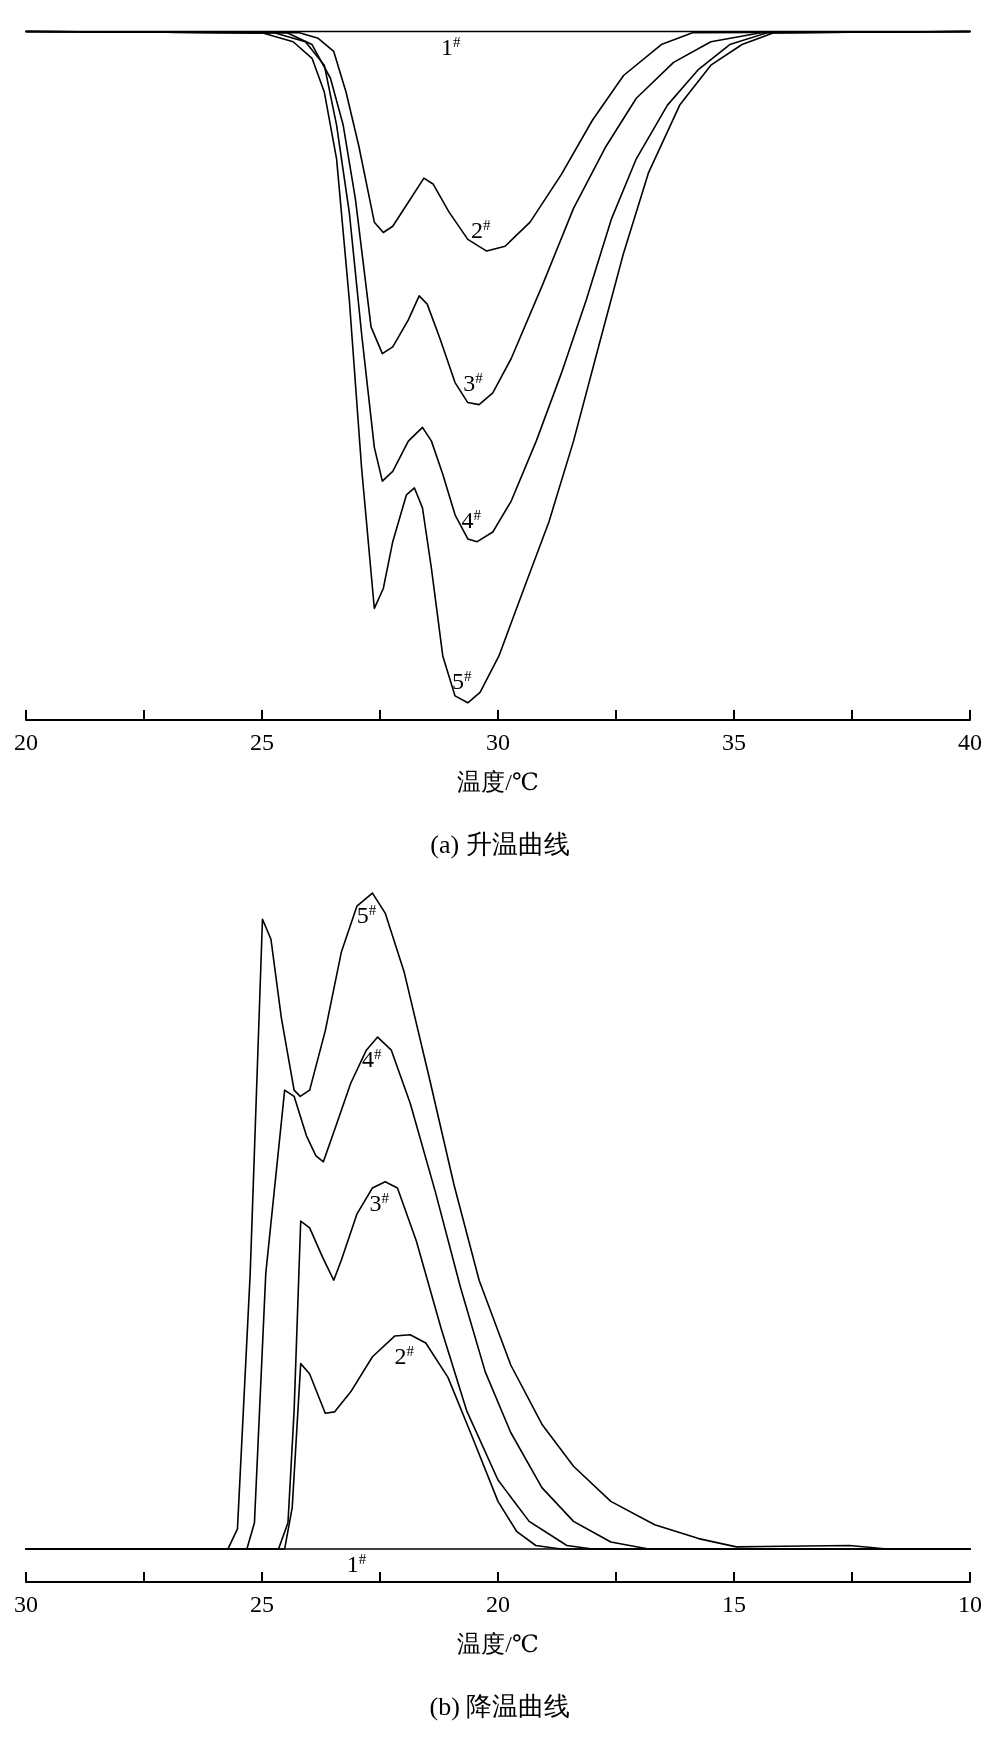 The image size is (1000, 1744). What do you see at coordinates (500, 844) in the screenshot?
I see `text: (a) 升温曲线` at bounding box center [500, 844].